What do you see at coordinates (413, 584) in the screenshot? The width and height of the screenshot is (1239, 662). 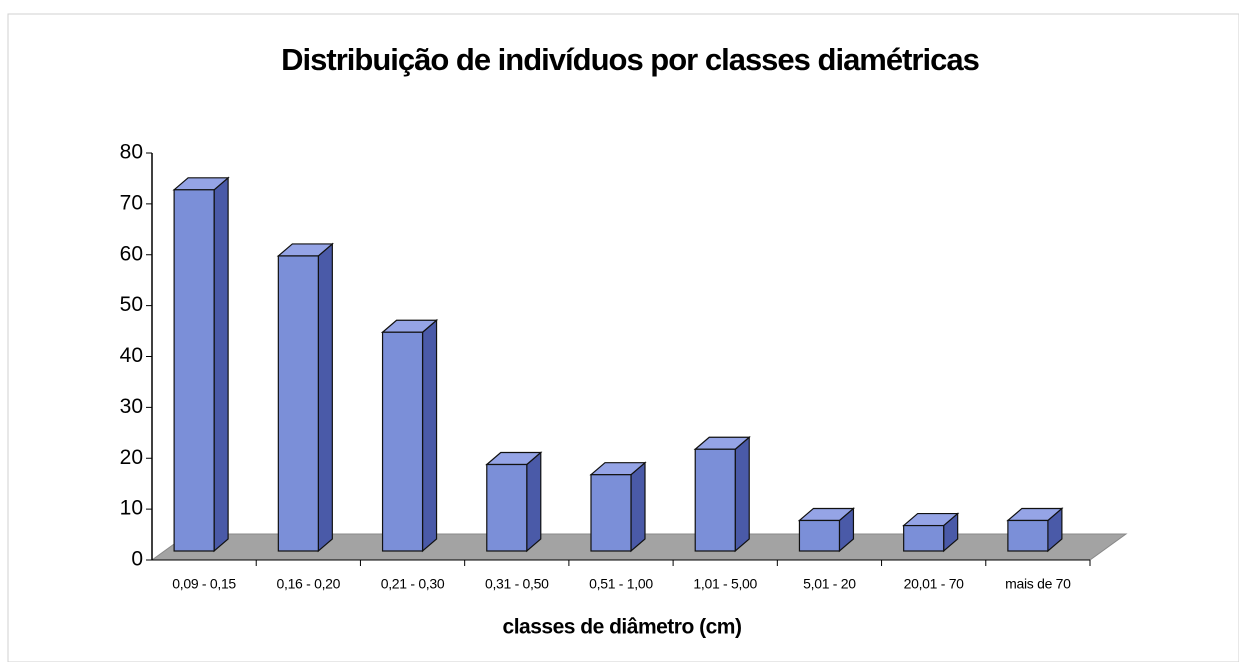 I see `x-tick-label: 0,21 - 0,30` at bounding box center [413, 584].